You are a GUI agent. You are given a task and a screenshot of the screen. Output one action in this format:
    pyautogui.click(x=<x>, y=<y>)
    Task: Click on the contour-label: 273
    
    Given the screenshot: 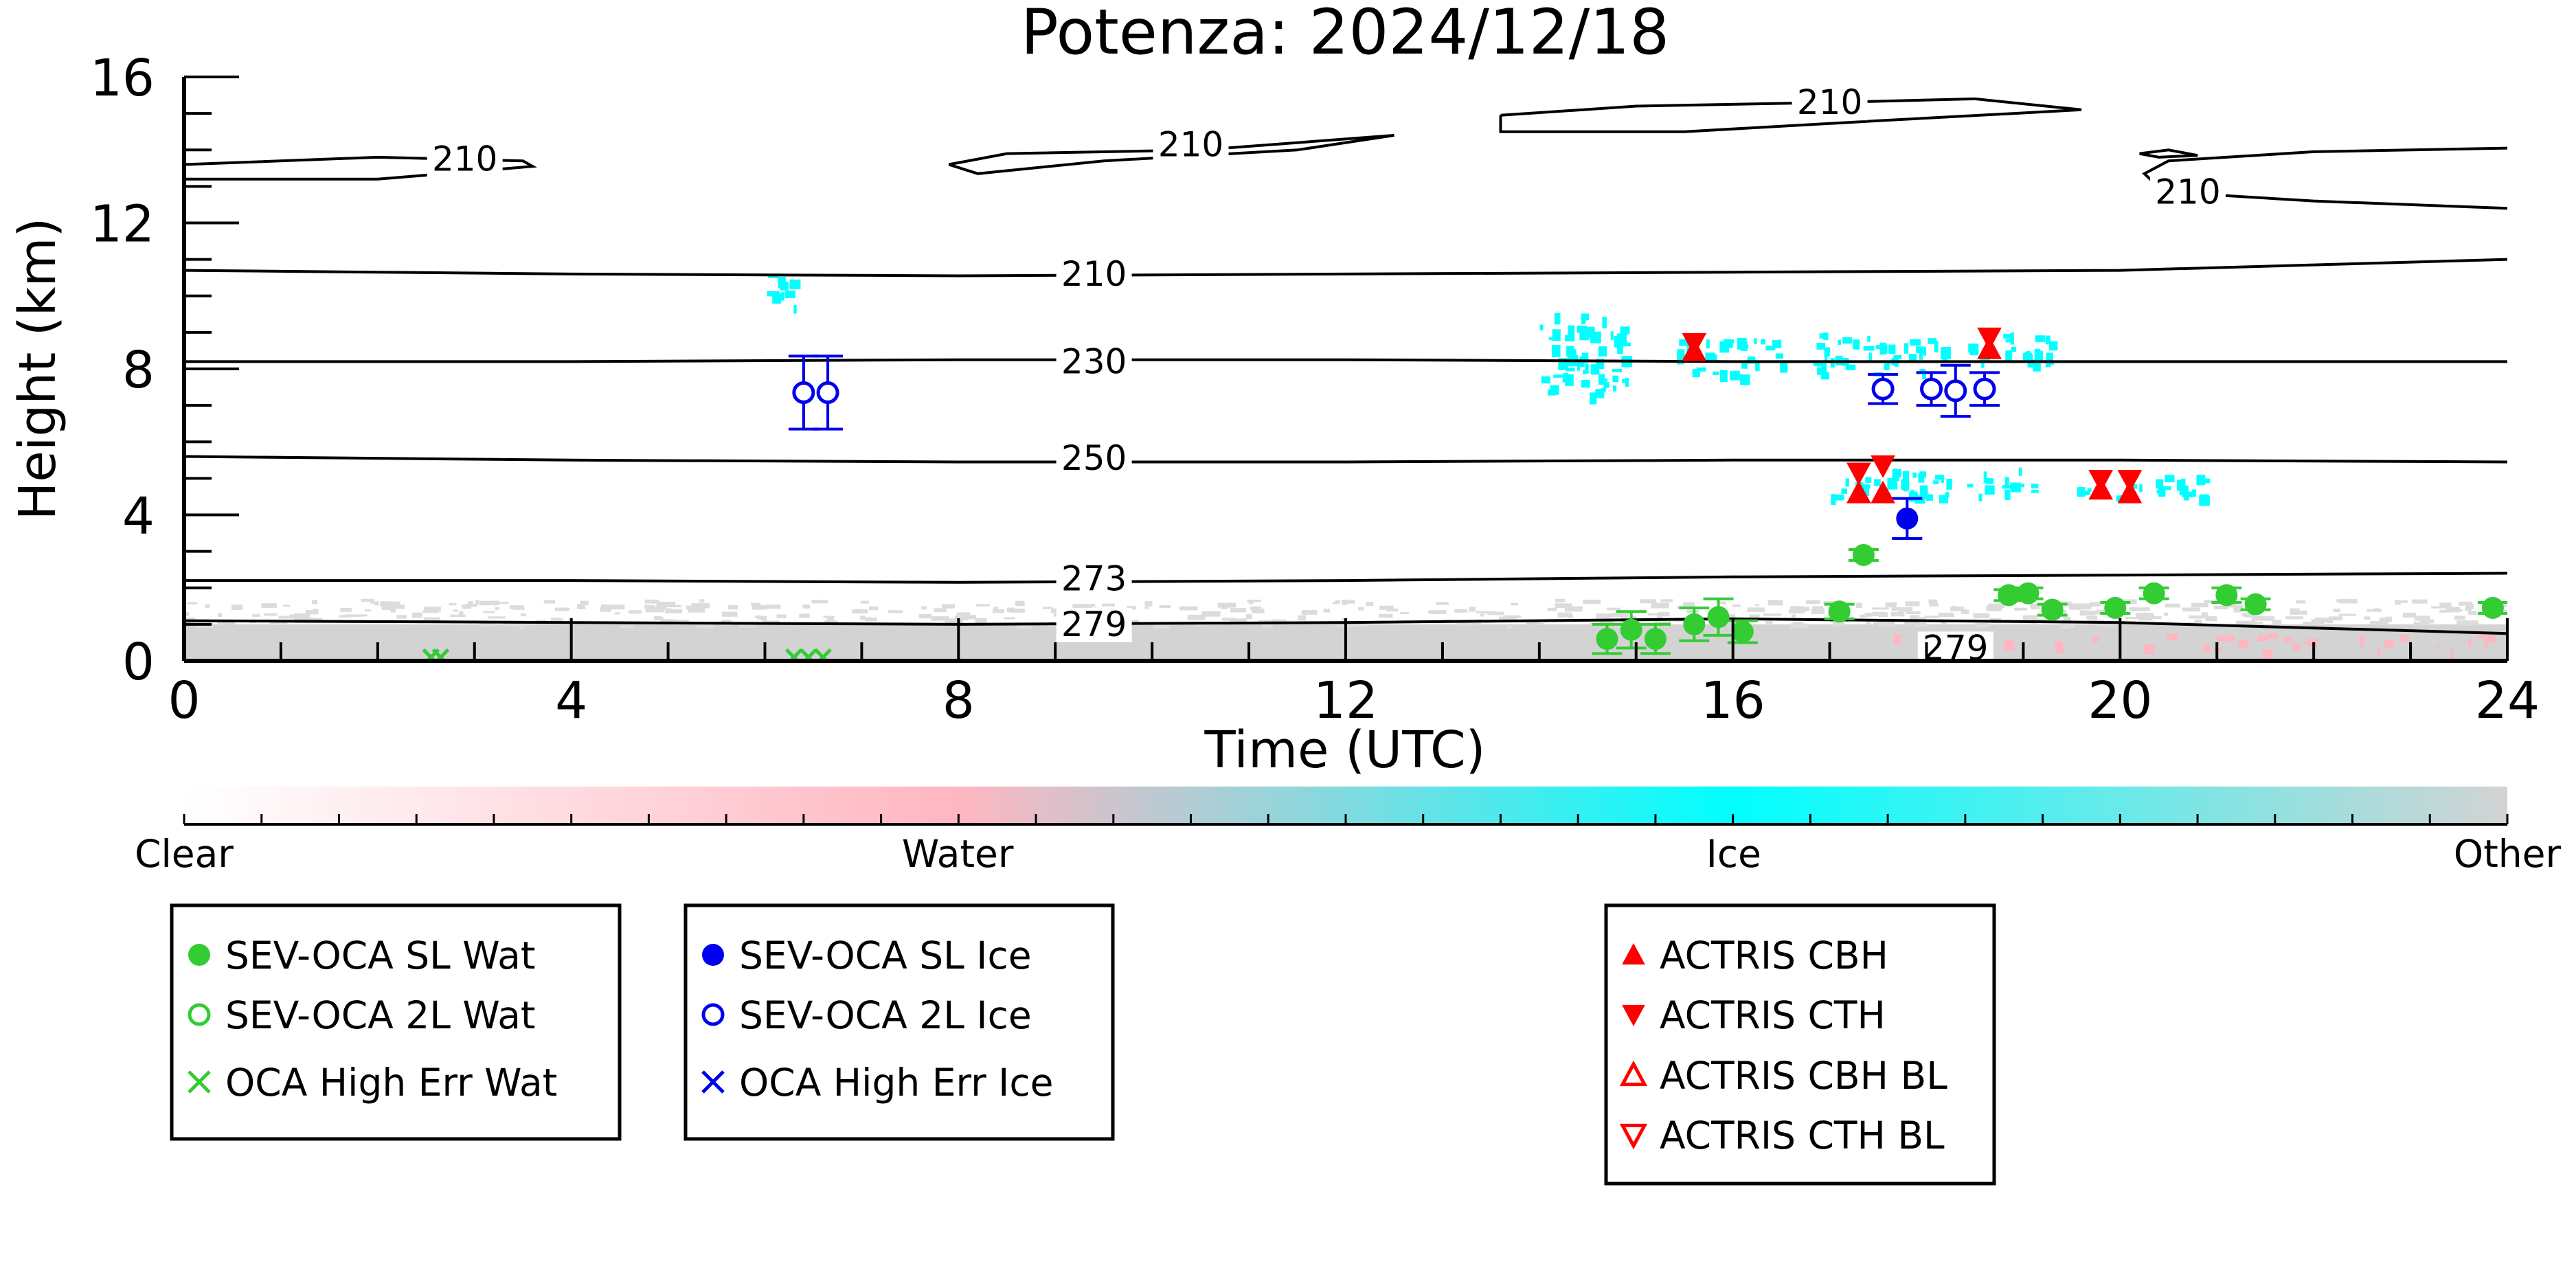 What is the action you would take?
    pyautogui.click(x=1094, y=578)
    